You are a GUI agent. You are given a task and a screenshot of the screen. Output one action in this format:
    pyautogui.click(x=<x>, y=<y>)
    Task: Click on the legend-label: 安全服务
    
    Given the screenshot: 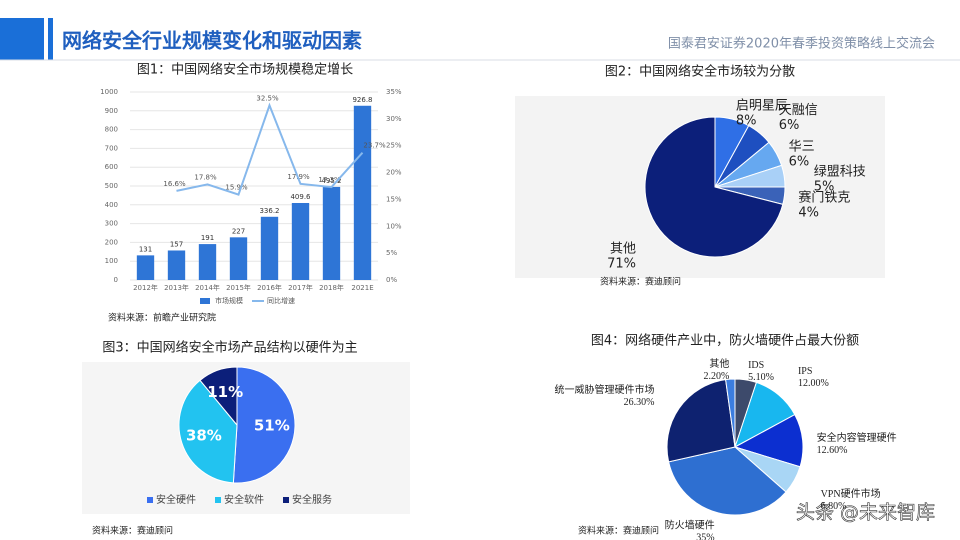 What is the action you would take?
    pyautogui.click(x=312, y=499)
    